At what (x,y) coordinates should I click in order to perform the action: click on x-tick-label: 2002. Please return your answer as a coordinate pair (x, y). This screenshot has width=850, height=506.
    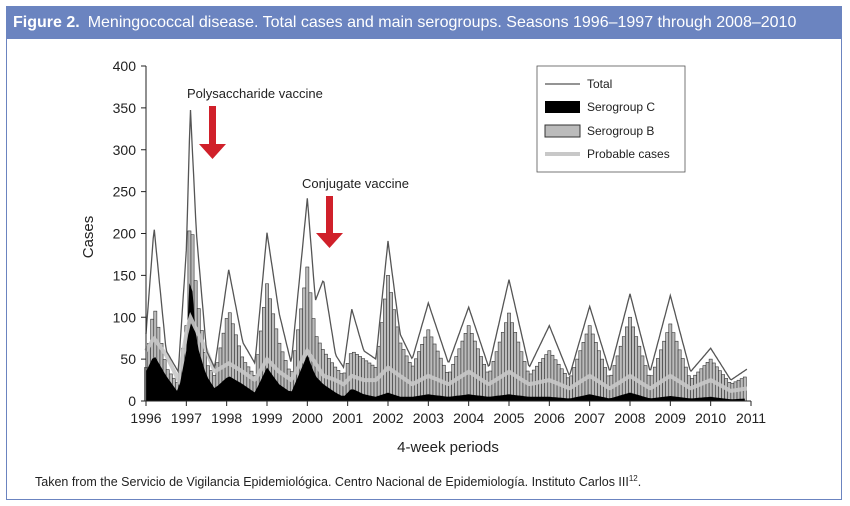
    Looking at the image, I should click on (387, 418).